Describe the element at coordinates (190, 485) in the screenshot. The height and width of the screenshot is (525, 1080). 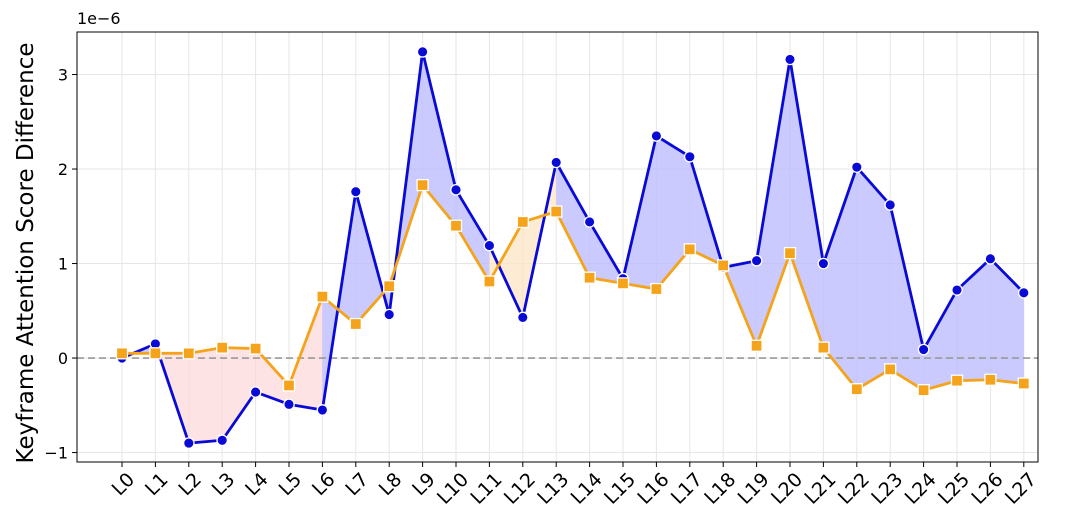
I see `x-tick-label: L2` at that location.